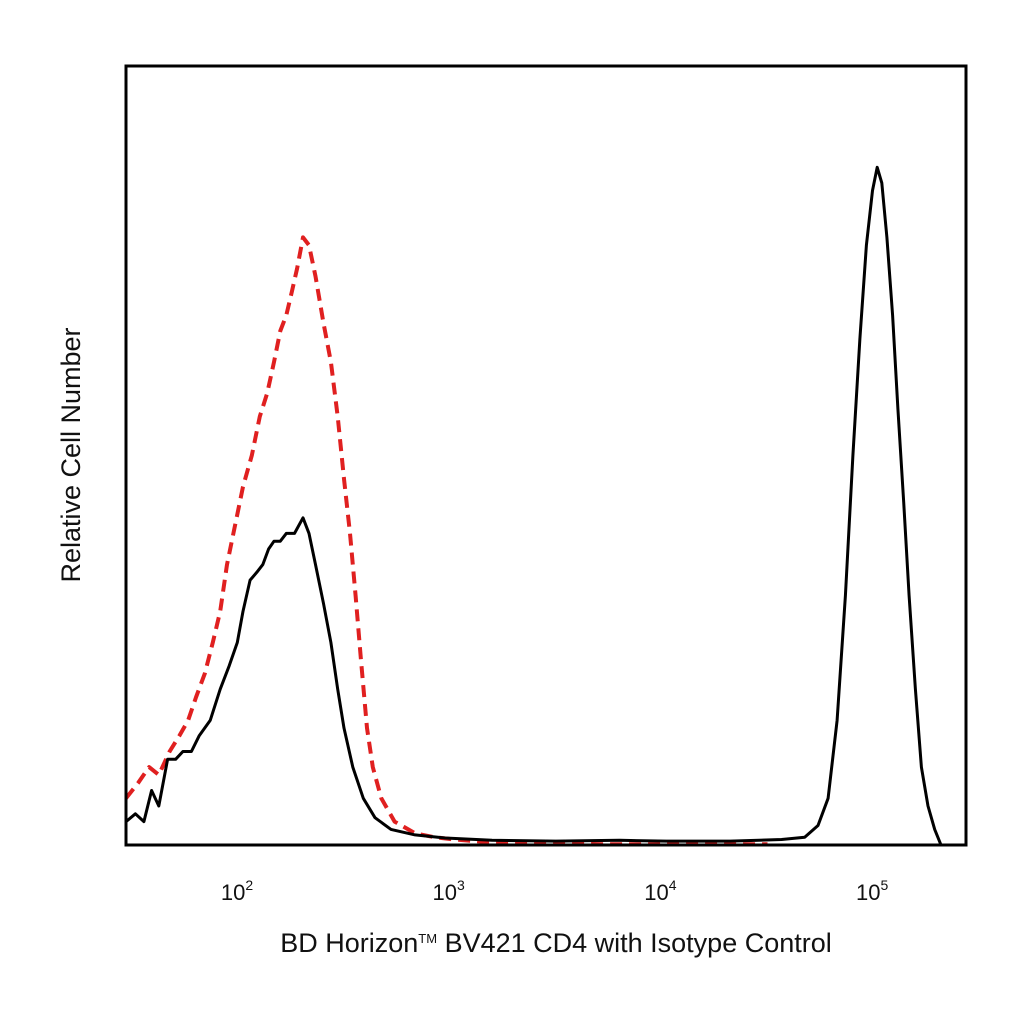  What do you see at coordinates (71, 454) in the screenshot?
I see `y-axis-label: Relative Cell Number` at bounding box center [71, 454].